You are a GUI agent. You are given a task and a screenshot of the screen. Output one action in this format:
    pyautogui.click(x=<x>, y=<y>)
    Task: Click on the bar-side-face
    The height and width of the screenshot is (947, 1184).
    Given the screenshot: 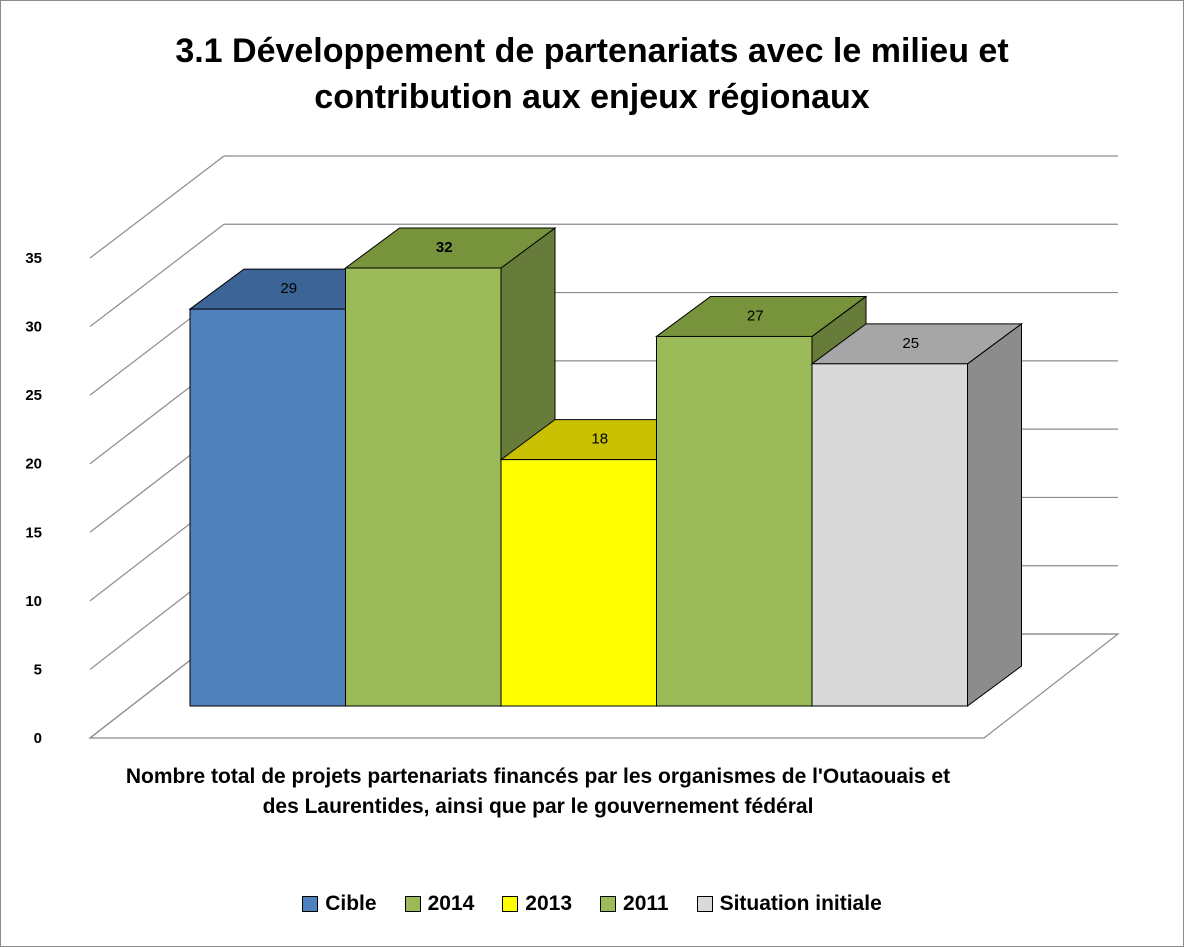 What is the action you would take?
    pyautogui.click(x=994, y=514)
    